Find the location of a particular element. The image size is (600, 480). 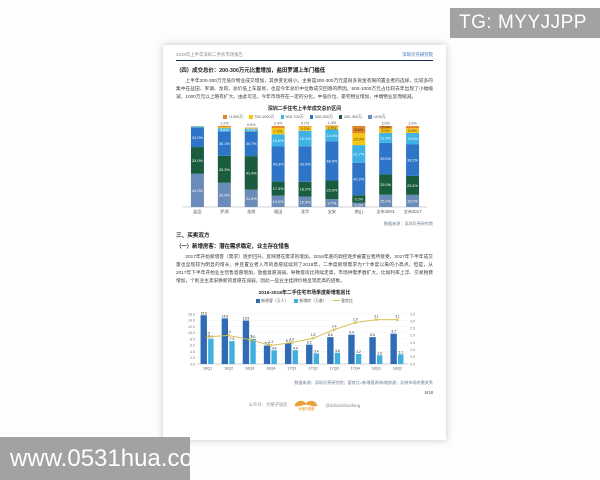

svg-text: 2.9 is located at coordinates (354, 319).